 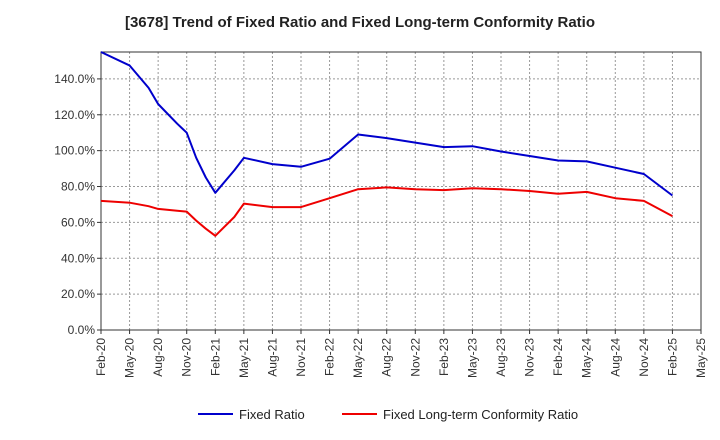 I want to click on x-tick-label: Nov-21, so click(x=301, y=357).